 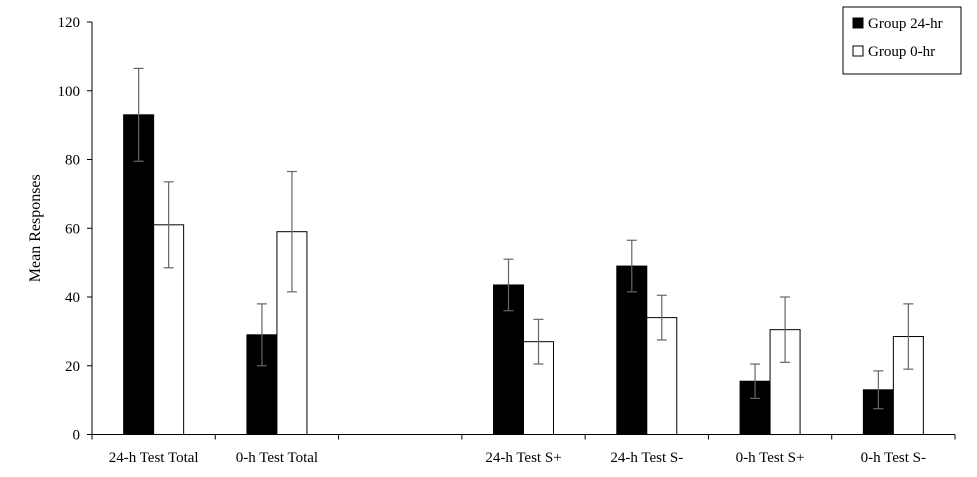 What do you see at coordinates (902, 40) in the screenshot?
I see `legend: Group 24-hr Group 0-hr` at bounding box center [902, 40].